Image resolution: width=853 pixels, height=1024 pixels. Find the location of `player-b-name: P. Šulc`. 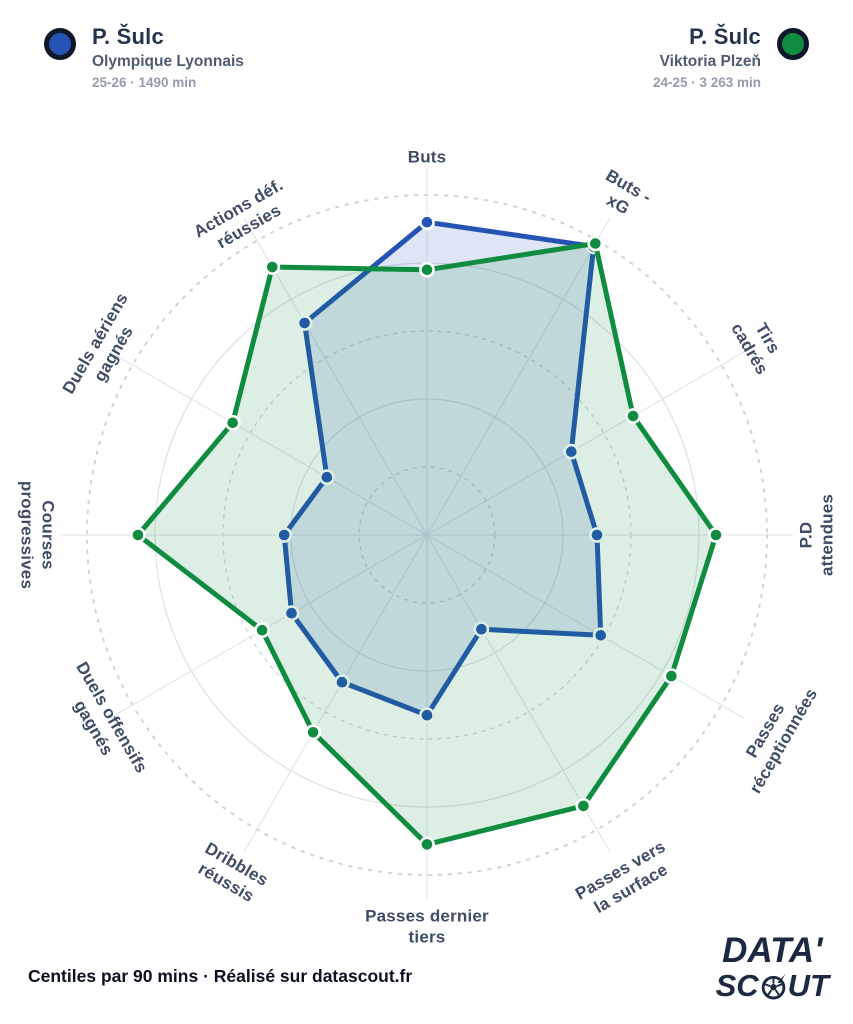

player-b-name: P. Šulc is located at coordinates (725, 36).